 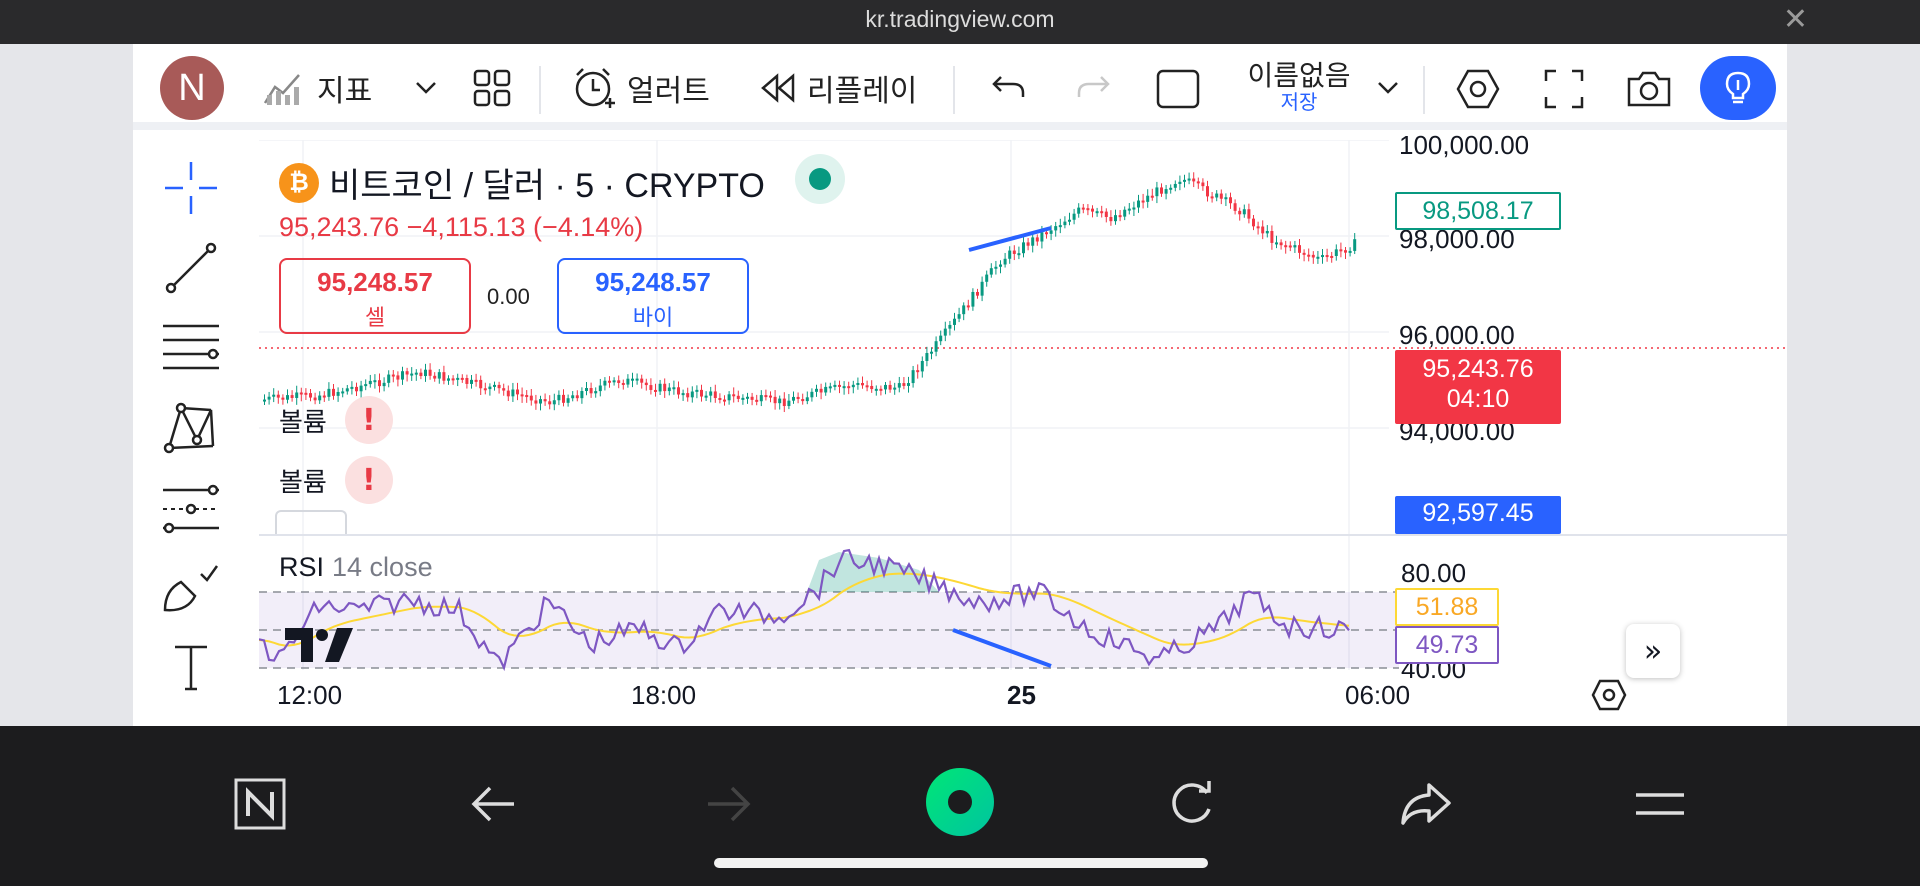 I want to click on alert-label: 얼러트, so click(x=668, y=91).